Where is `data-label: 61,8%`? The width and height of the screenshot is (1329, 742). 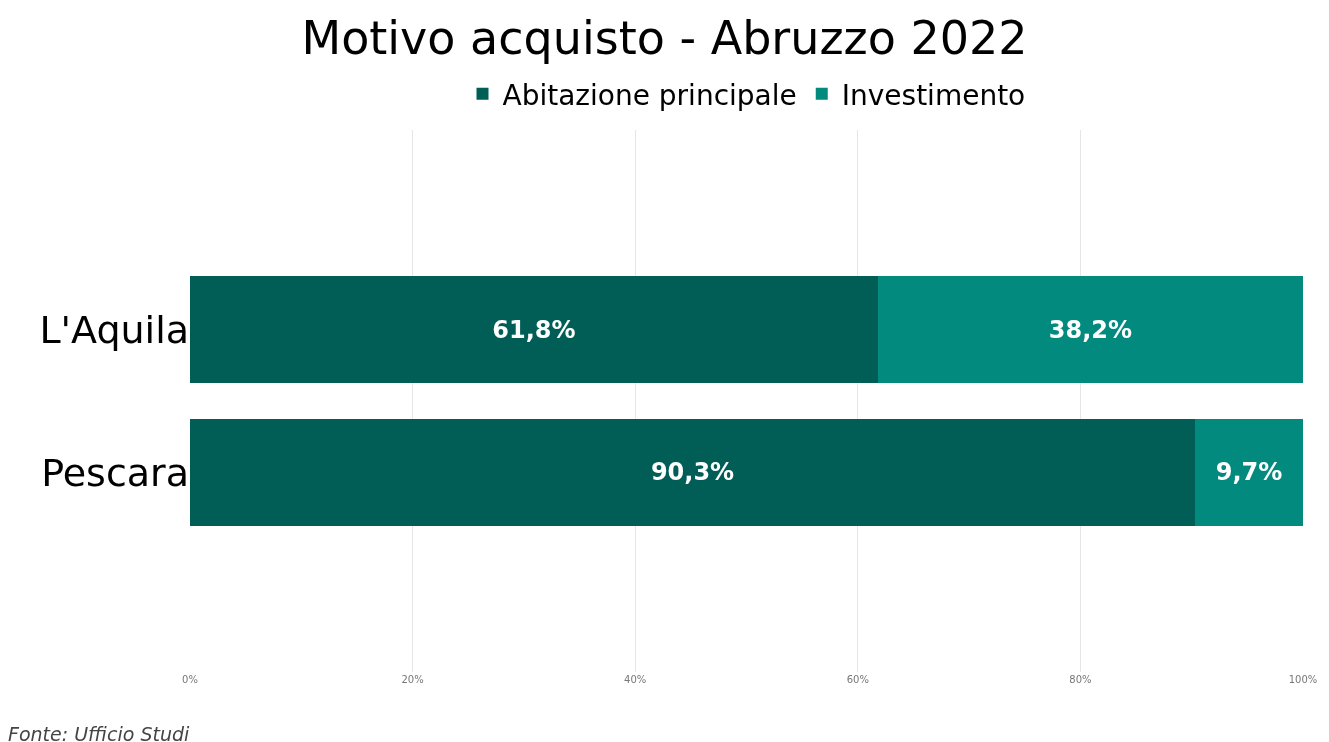
data-label: 61,8% is located at coordinates (534, 329).